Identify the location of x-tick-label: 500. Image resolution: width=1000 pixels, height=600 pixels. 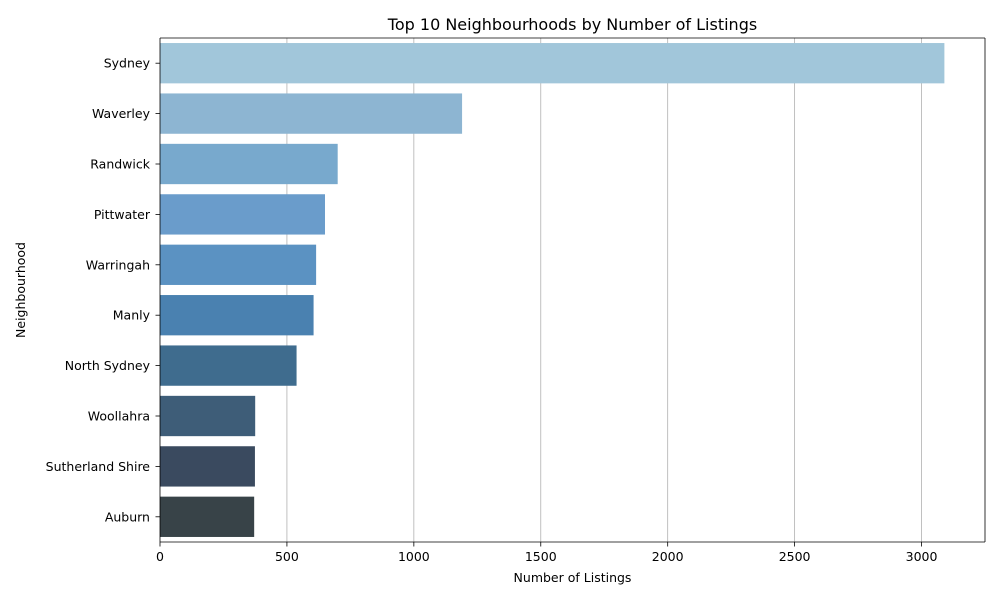
(287, 556).